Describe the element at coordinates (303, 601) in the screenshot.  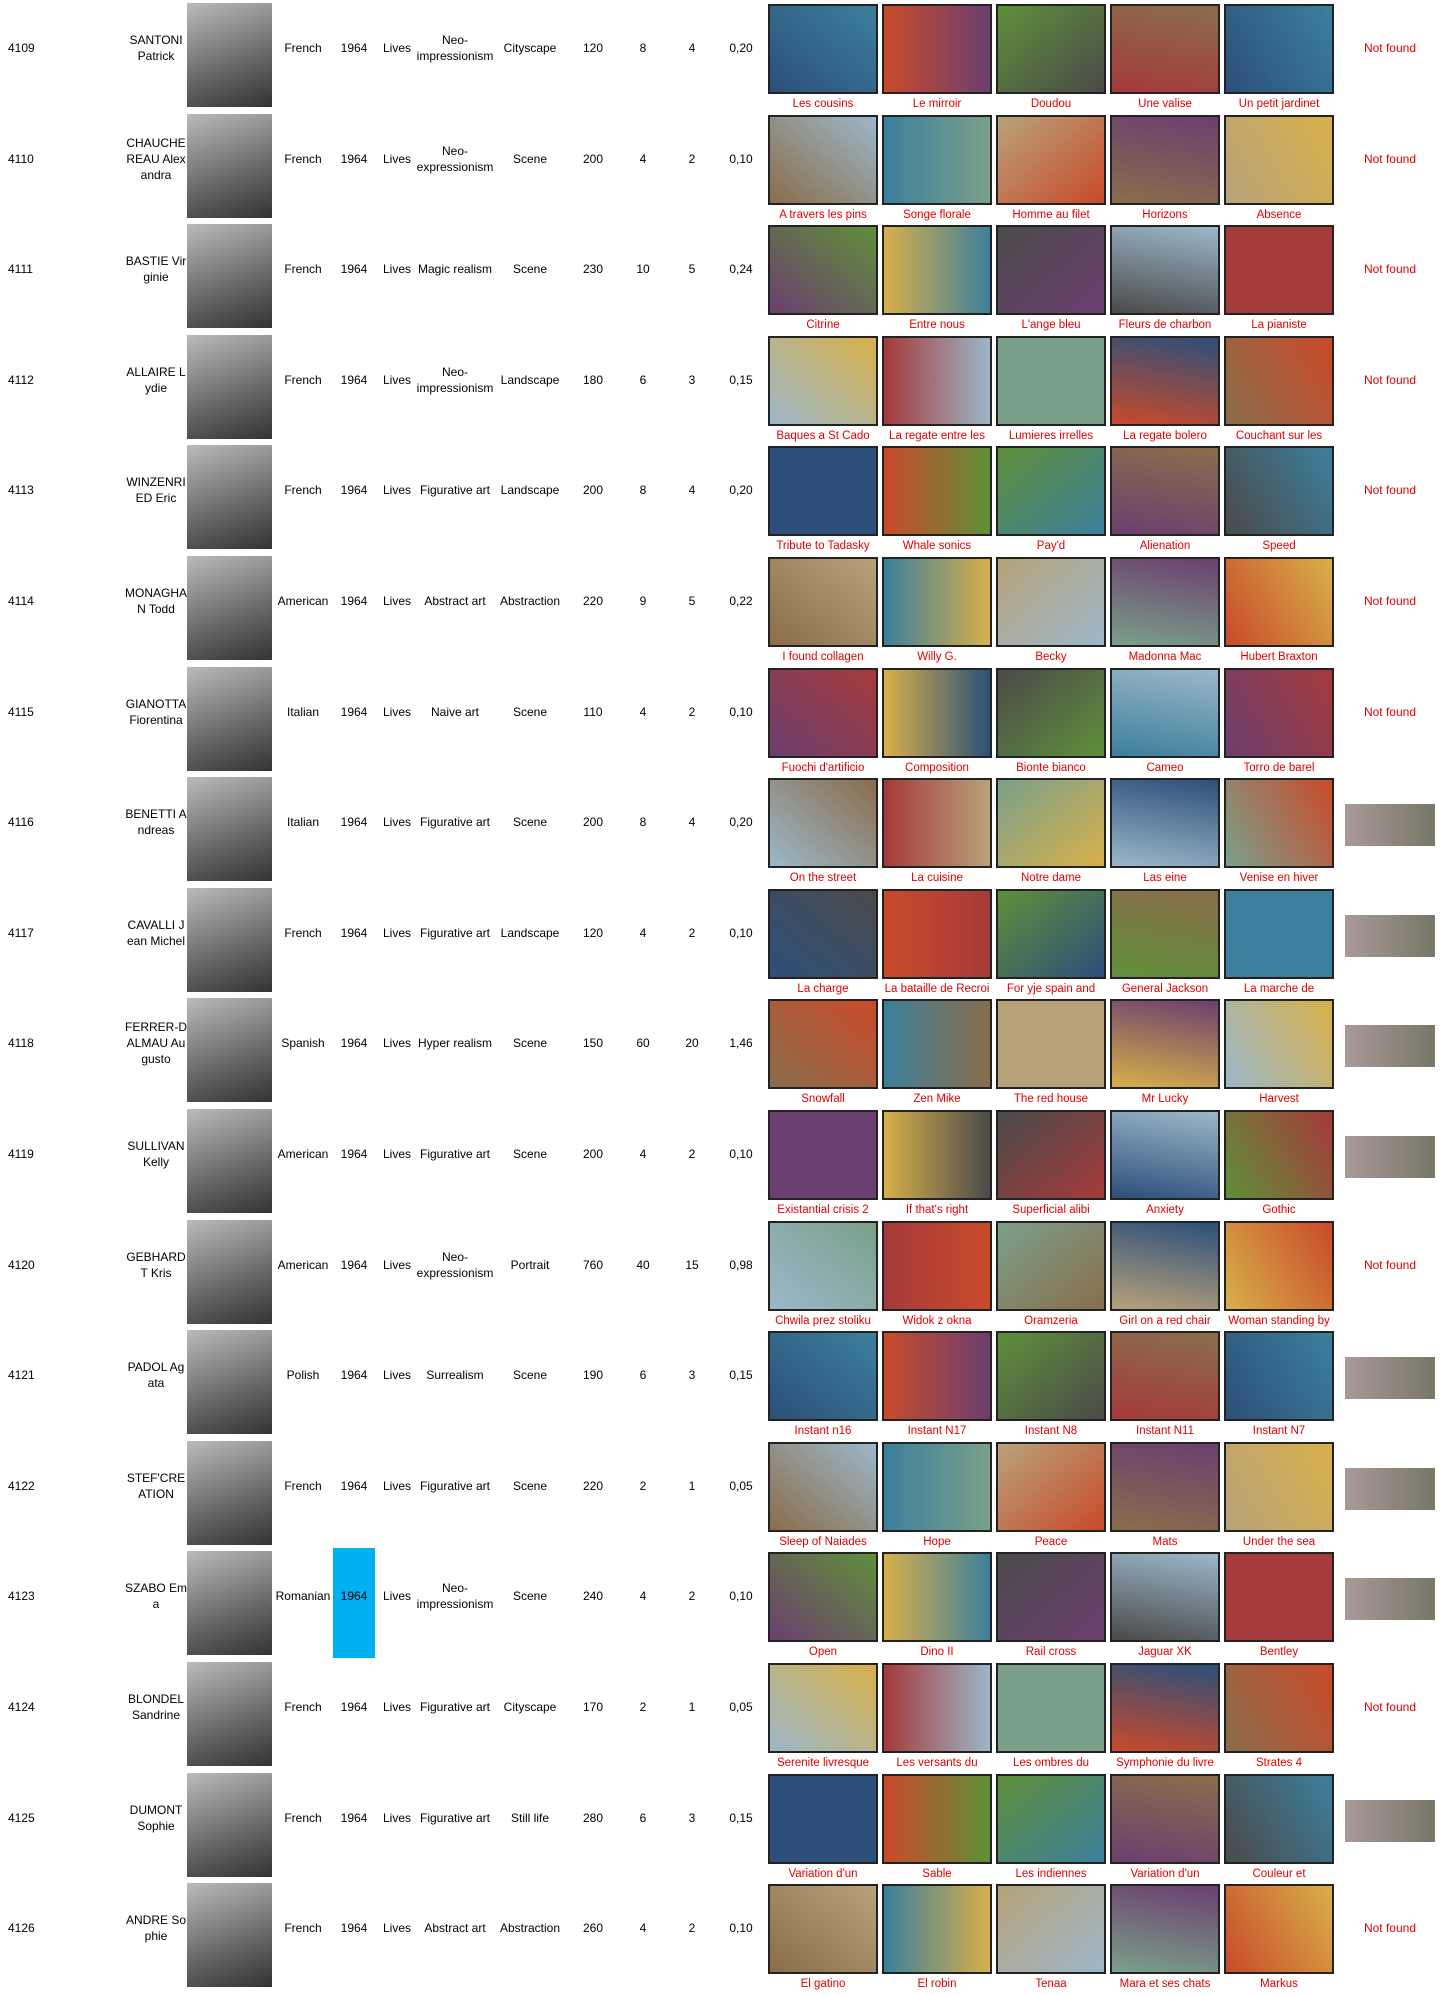
I see `nationality: American` at that location.